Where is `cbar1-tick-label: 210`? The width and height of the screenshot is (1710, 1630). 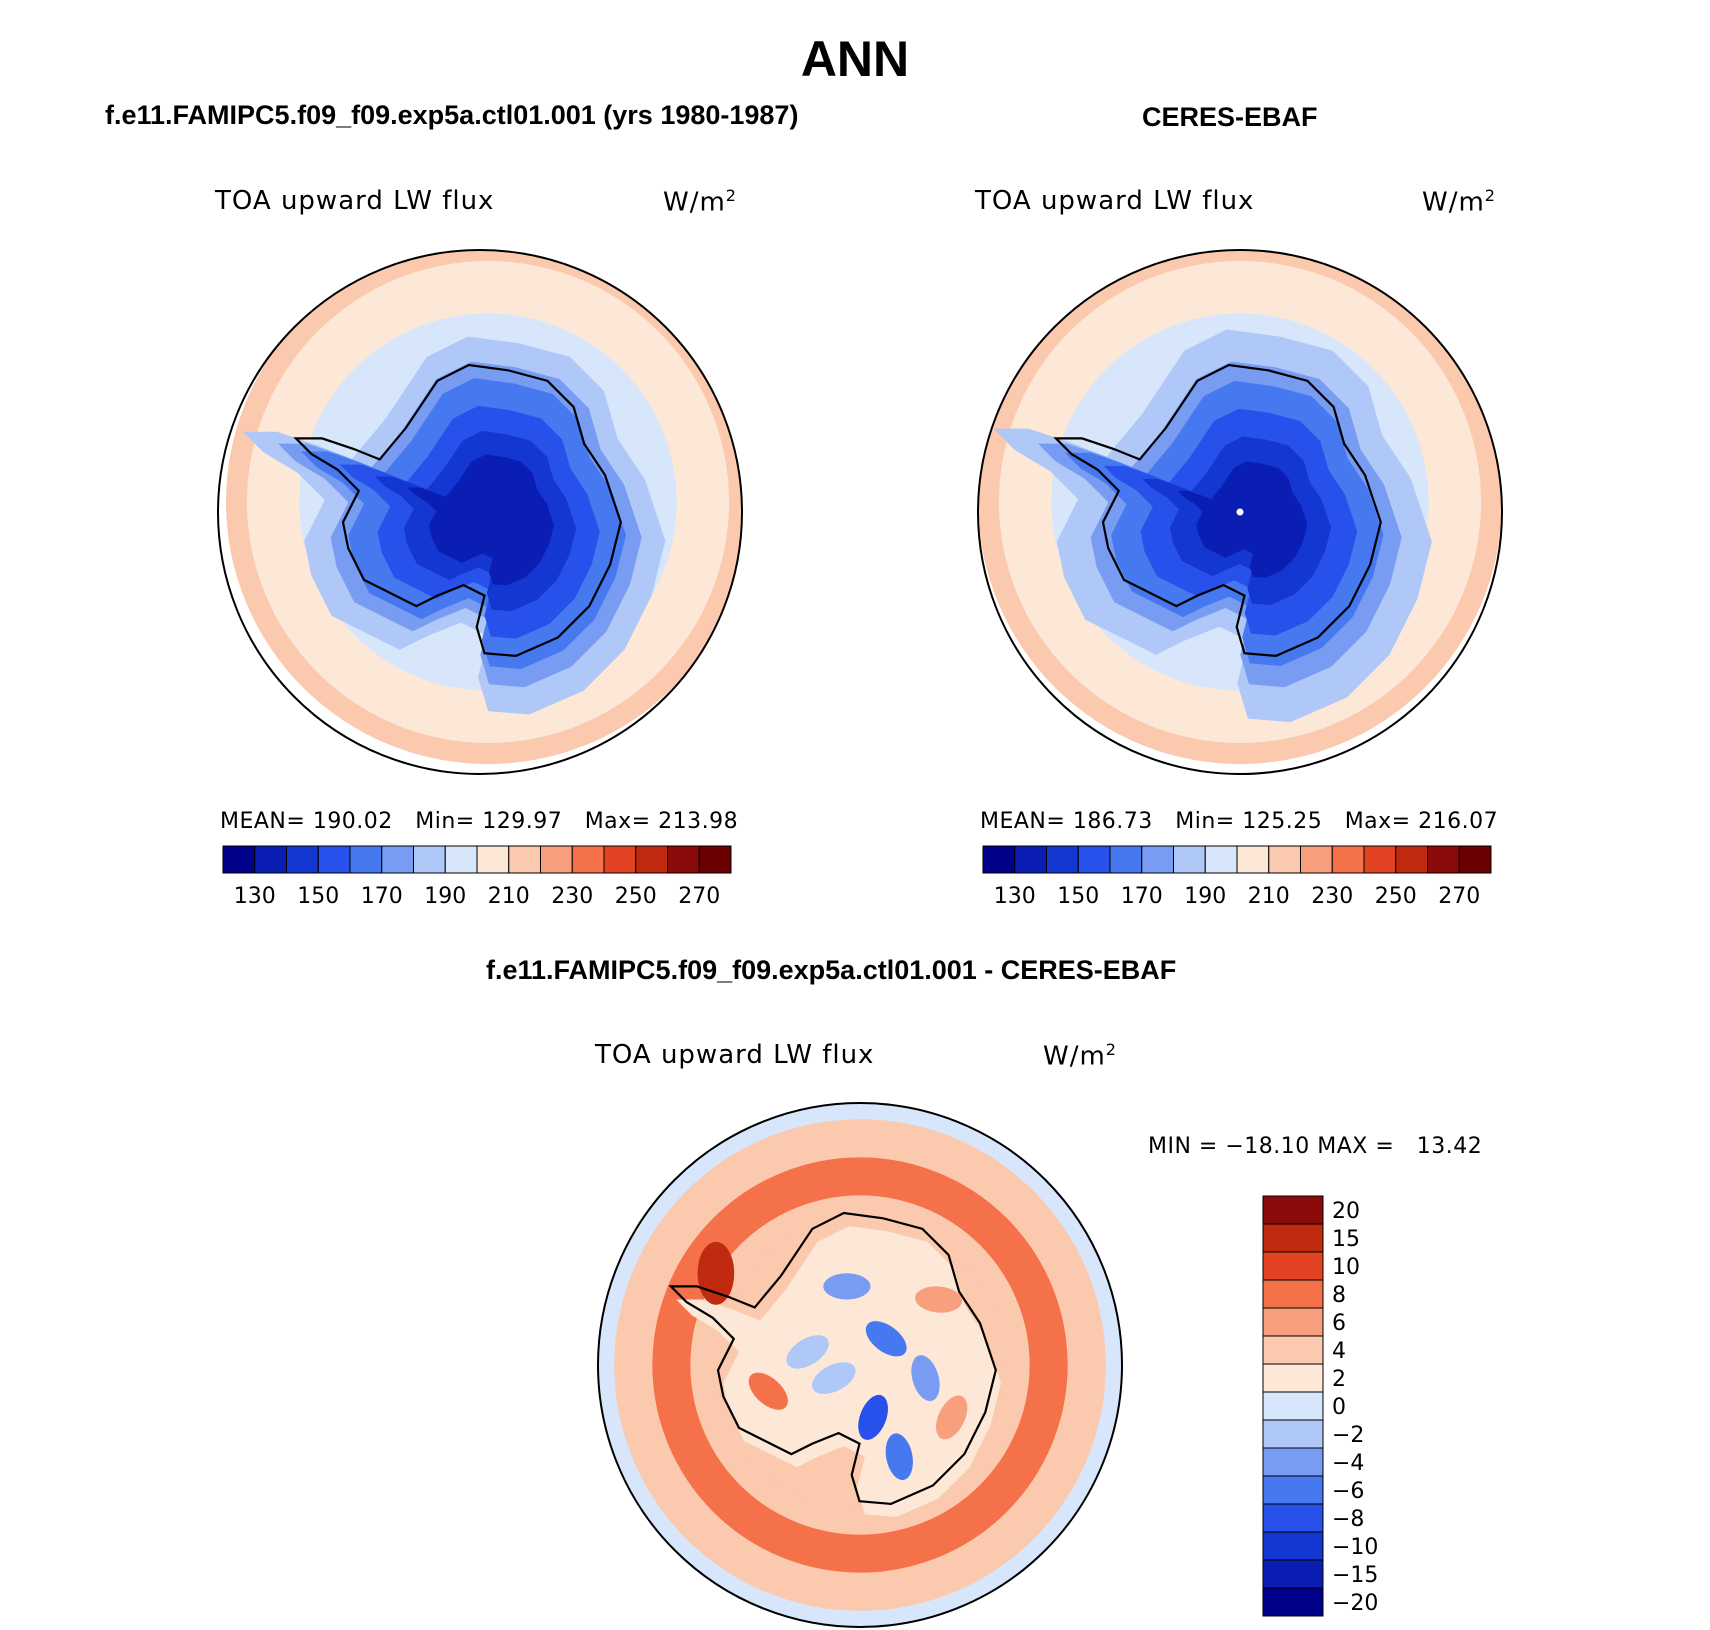 cbar1-tick-label: 210 is located at coordinates (509, 896).